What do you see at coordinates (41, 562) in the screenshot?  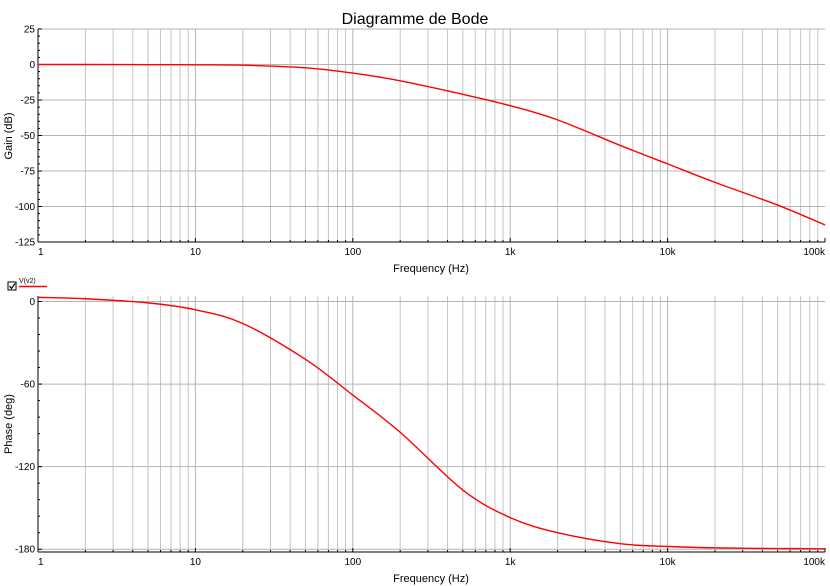 I see `phase-x-tick-label: 1` at bounding box center [41, 562].